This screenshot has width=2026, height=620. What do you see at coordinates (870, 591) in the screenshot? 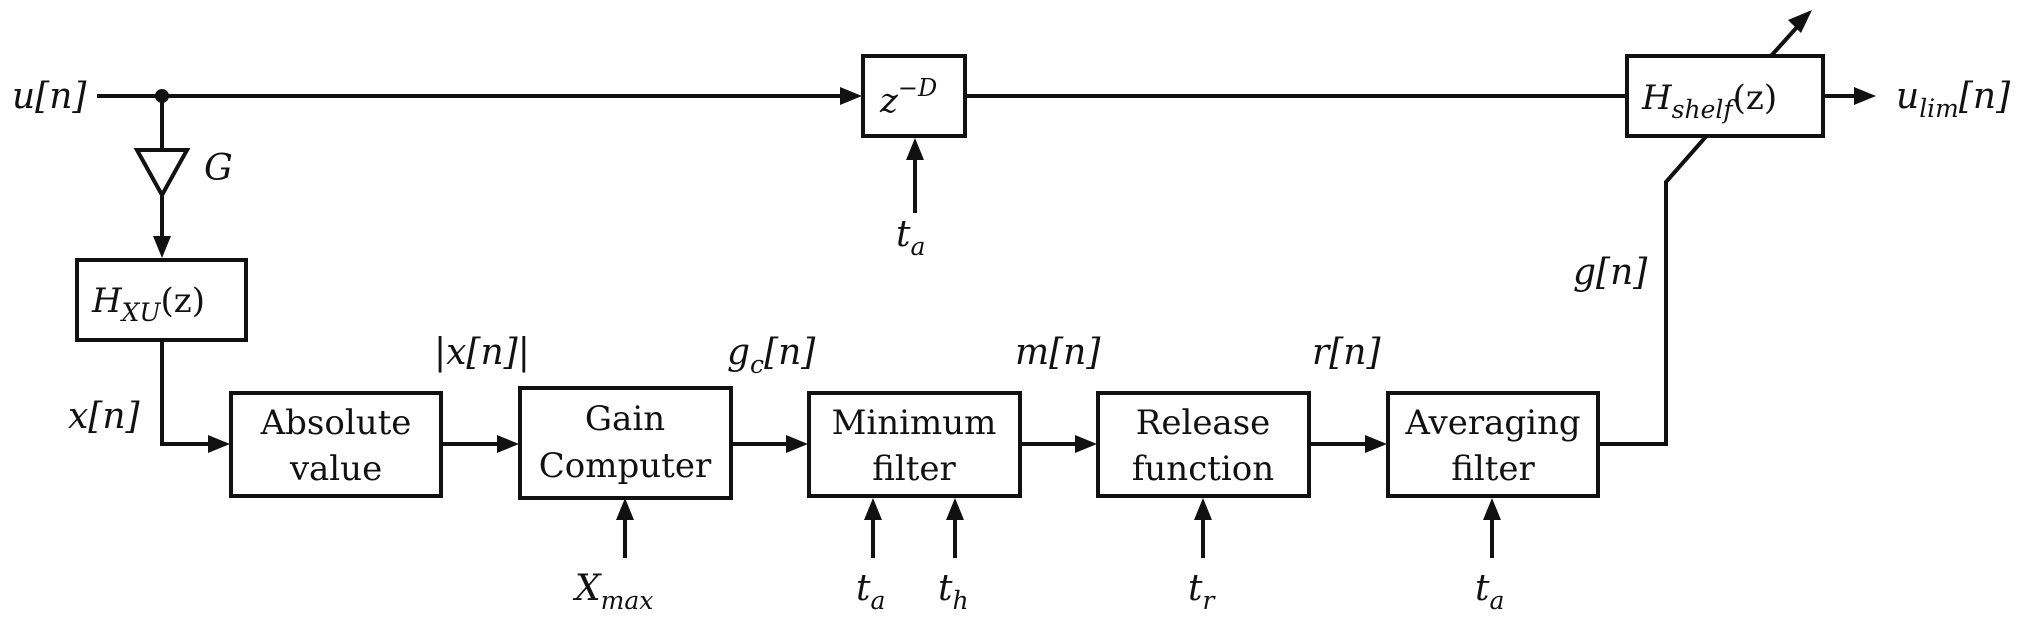
I see `param-min-ta: ta` at bounding box center [870, 591].